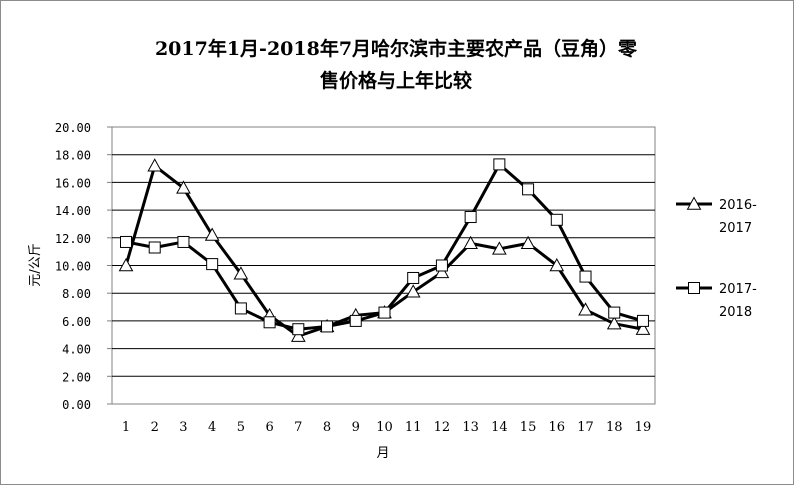 The image size is (794, 486). What do you see at coordinates (35, 264) in the screenshot?
I see `y-axis-label: 元/公斤` at bounding box center [35, 264].